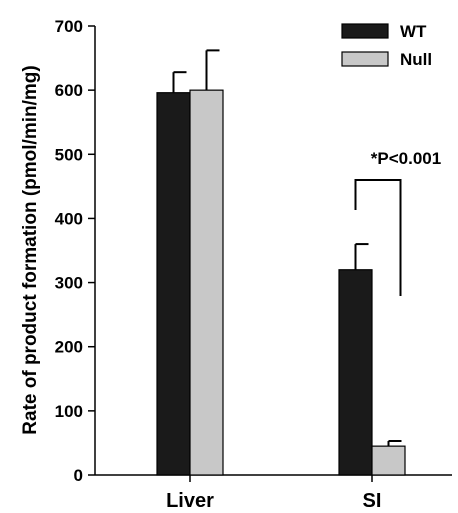 This screenshot has width=458, height=513. What do you see at coordinates (386, 45) in the screenshot?
I see `legend: WT Null` at bounding box center [386, 45].